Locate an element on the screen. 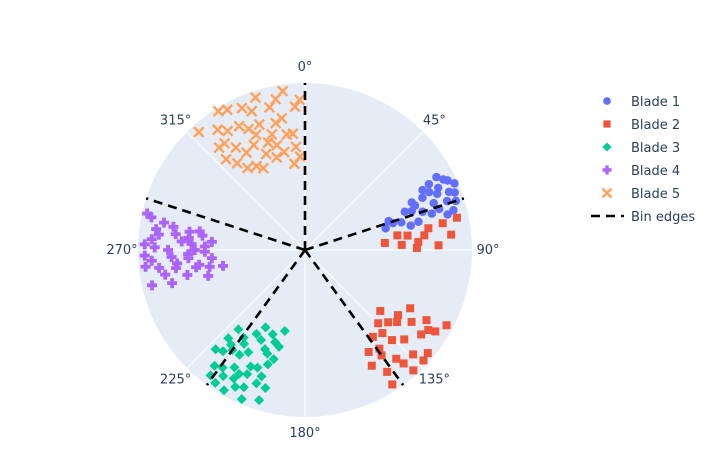  legend-item-6: Bin edges is located at coordinates (643, 217).